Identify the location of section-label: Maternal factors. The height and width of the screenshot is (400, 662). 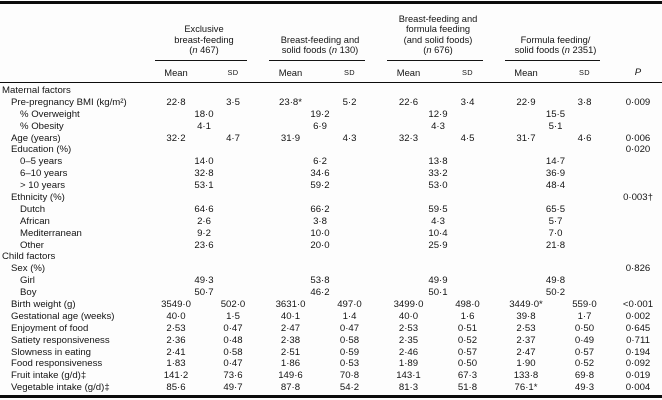
(36, 90).